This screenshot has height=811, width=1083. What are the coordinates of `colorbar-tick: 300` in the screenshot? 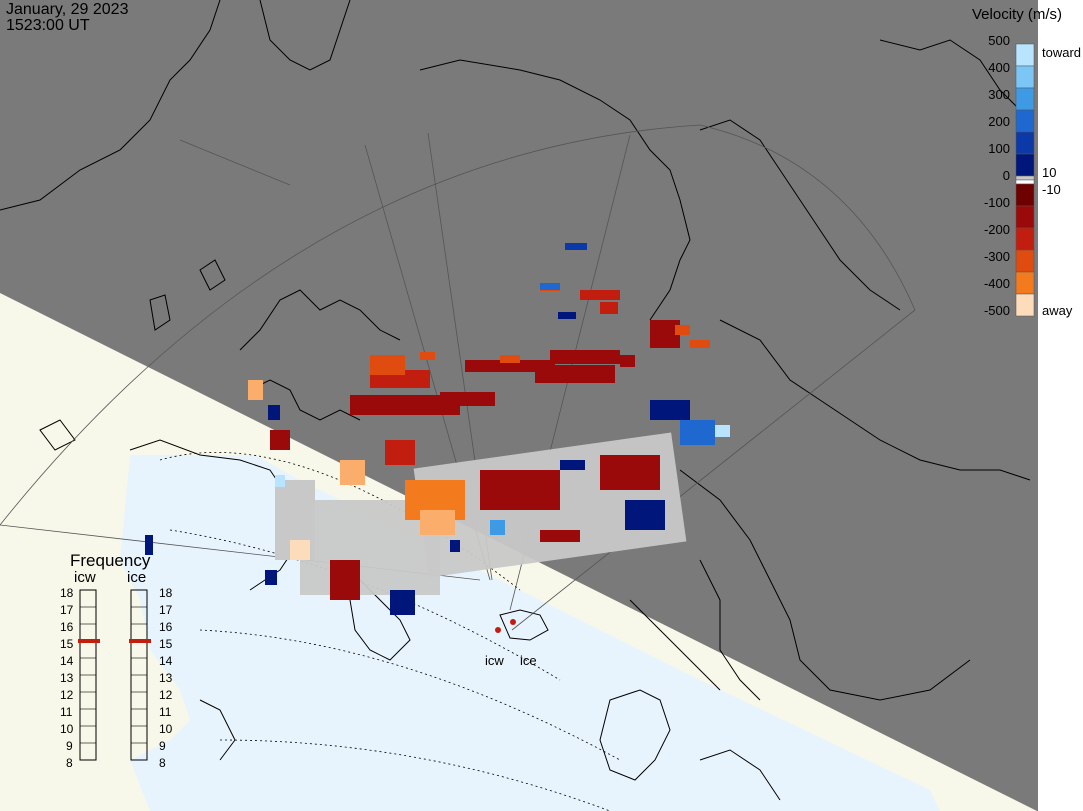 It's located at (999, 94).